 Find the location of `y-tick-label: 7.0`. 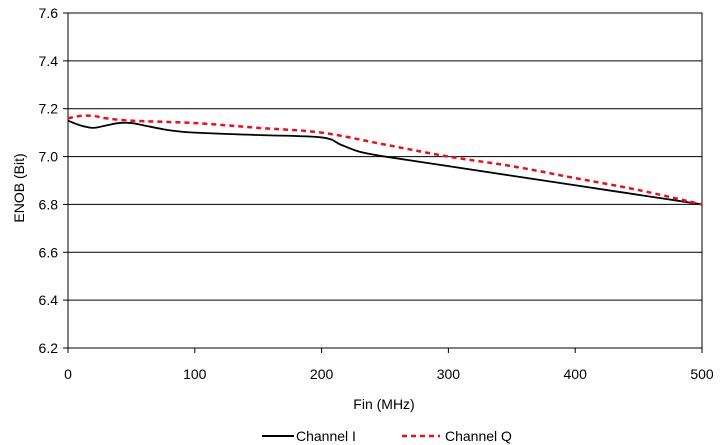

y-tick-label: 7.0 is located at coordinates (49, 157).